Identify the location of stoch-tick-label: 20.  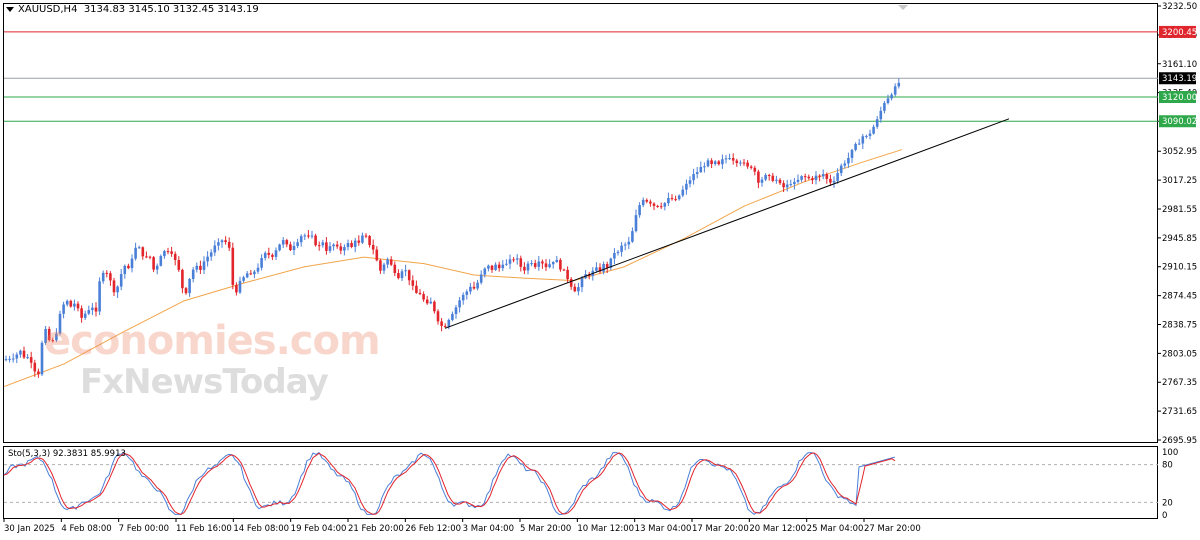
(1167, 503).